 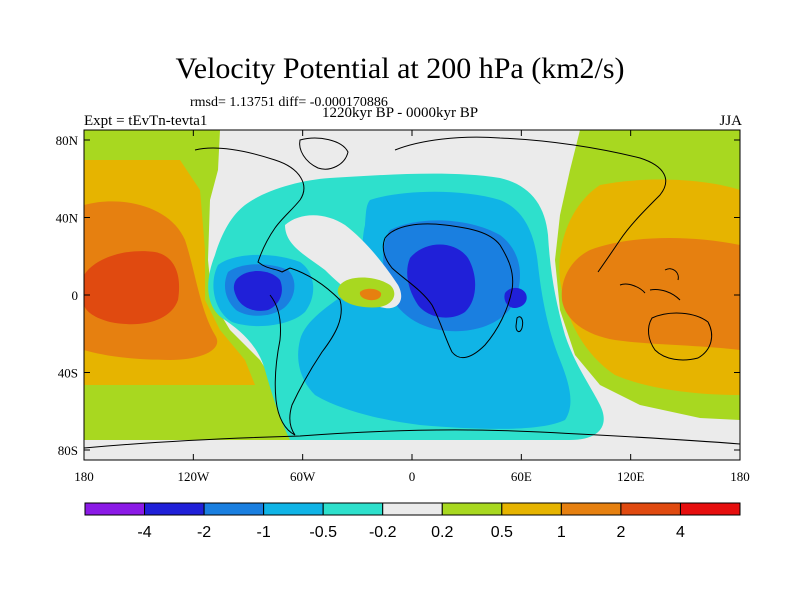 I want to click on colorbar, so click(x=412, y=509).